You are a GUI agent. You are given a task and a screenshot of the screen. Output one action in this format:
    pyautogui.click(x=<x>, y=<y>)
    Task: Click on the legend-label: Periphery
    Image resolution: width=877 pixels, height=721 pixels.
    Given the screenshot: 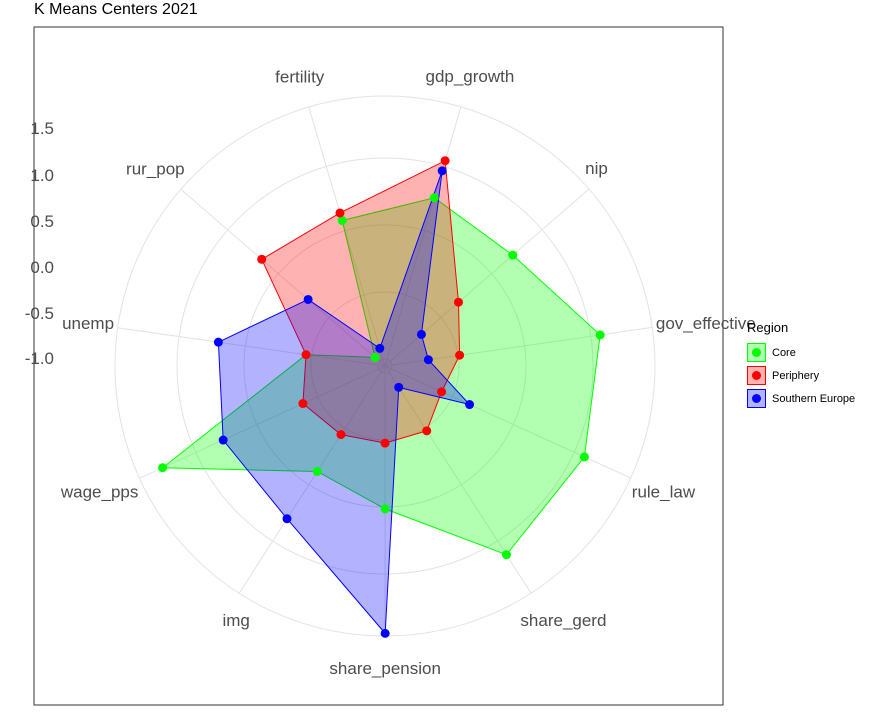 What is the action you would take?
    pyautogui.click(x=796, y=375)
    